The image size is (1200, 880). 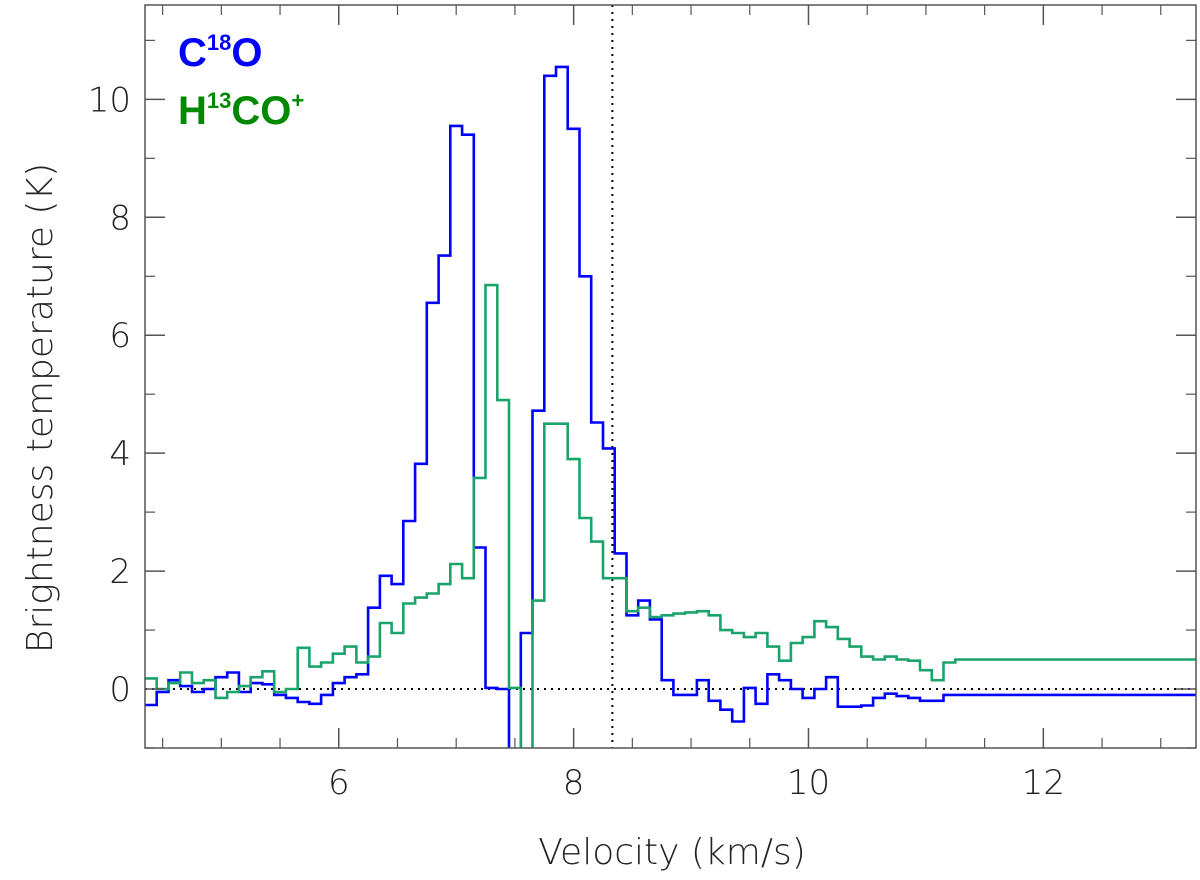 I want to click on x-tick-label: 12, so click(x=1043, y=783).